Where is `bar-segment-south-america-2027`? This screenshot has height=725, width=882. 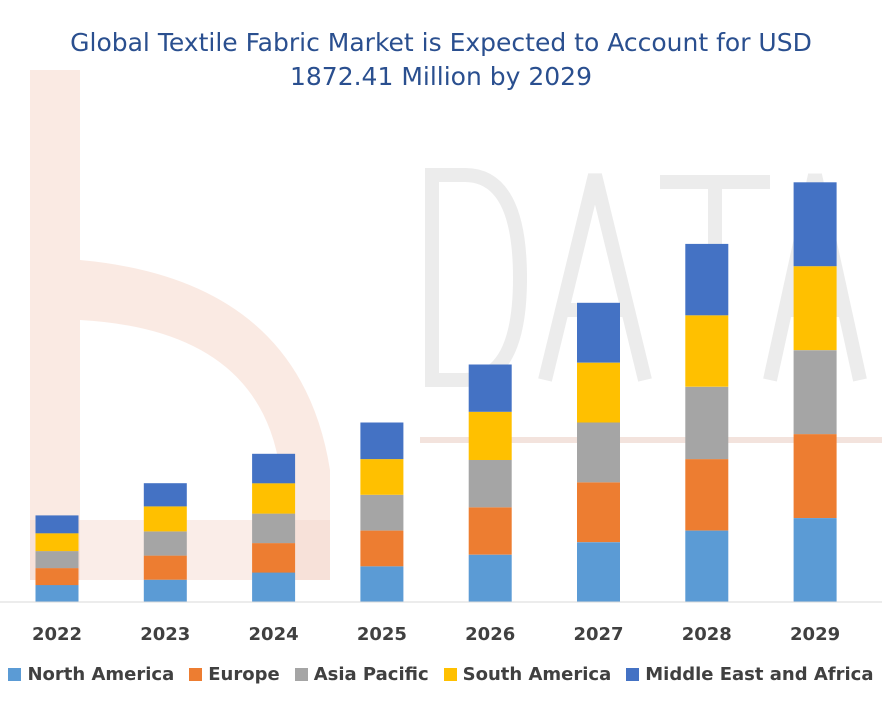 bar-segment-south-america-2027 is located at coordinates (598, 392).